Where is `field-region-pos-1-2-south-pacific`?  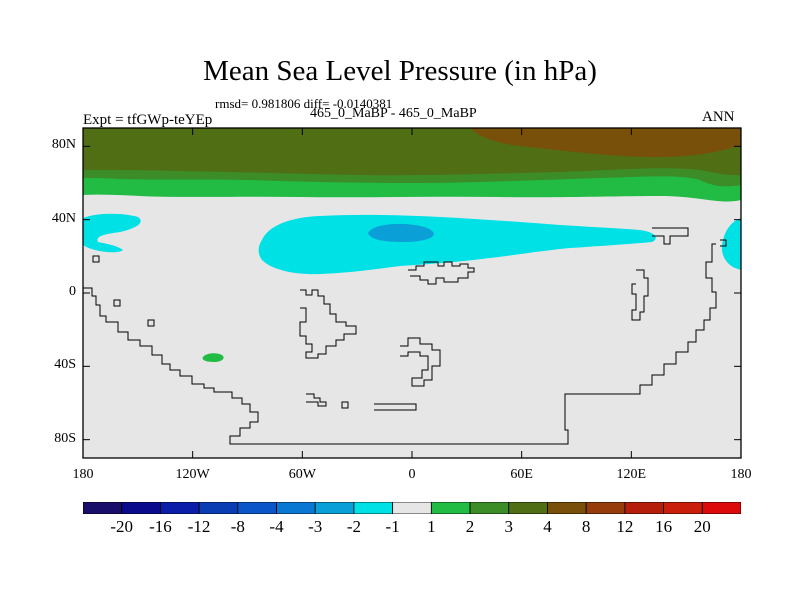 field-region-pos-1-2-south-pacific is located at coordinates (213, 357).